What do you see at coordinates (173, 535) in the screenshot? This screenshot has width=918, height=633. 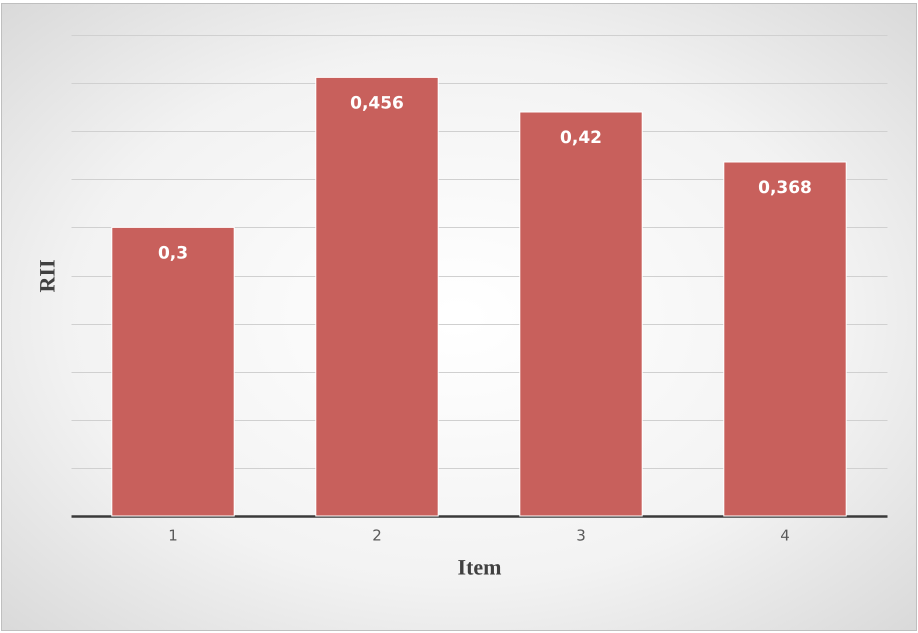 I see `x-tick-label: 1` at bounding box center [173, 535].